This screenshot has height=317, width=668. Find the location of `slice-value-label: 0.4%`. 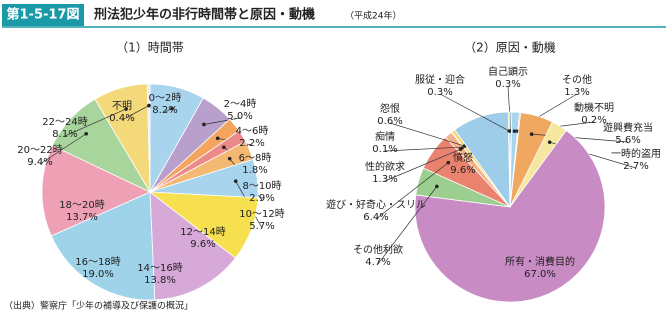

slice-value-label: 0.4% is located at coordinates (121, 118).